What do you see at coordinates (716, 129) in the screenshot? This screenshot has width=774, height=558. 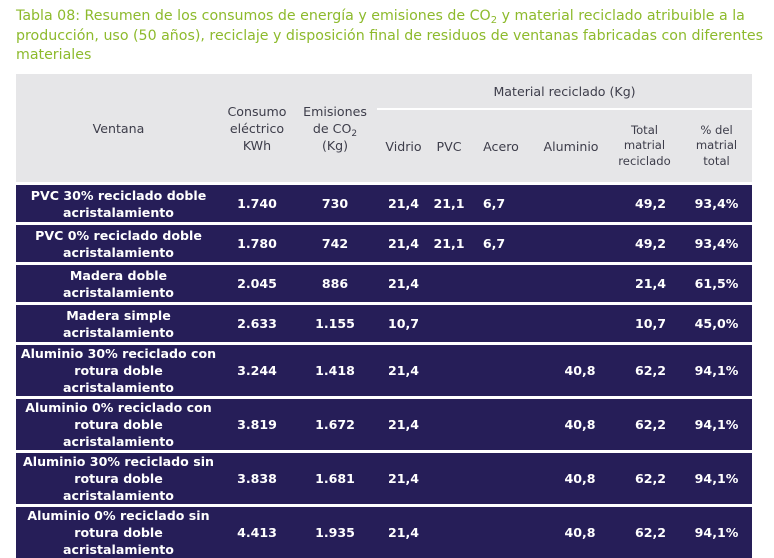 I see `header-pct-line1: % del` at bounding box center [716, 129].